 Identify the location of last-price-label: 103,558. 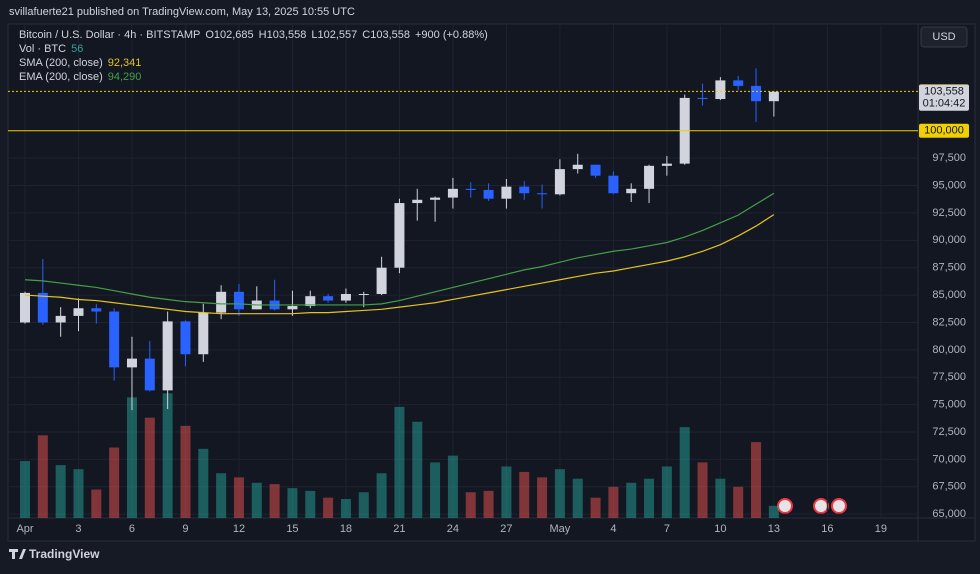
(944, 92).